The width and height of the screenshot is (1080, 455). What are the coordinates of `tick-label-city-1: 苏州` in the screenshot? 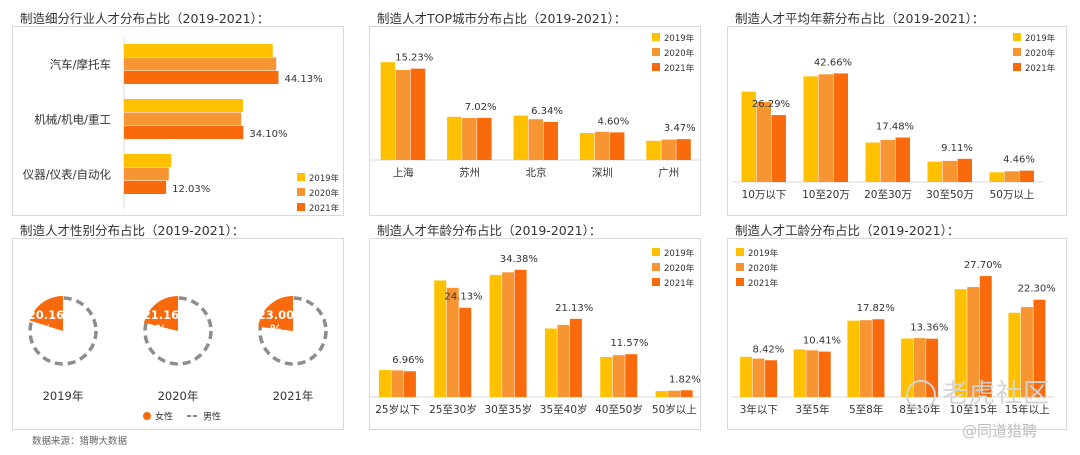 It's located at (469, 172).